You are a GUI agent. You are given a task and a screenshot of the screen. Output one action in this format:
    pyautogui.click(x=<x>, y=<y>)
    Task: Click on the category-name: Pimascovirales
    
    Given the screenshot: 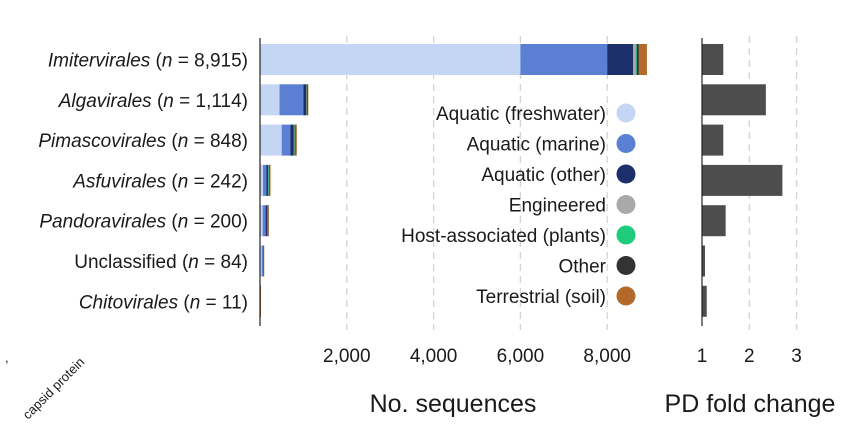 What is the action you would take?
    pyautogui.click(x=102, y=141)
    